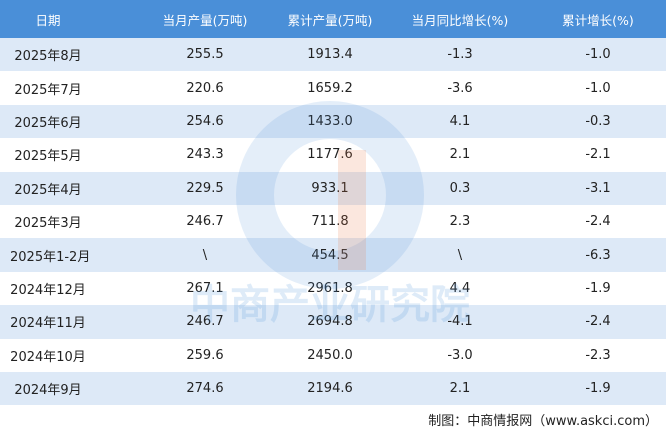 The height and width of the screenshot is (436, 666). I want to click on table-cell: 4.4, so click(460, 288).